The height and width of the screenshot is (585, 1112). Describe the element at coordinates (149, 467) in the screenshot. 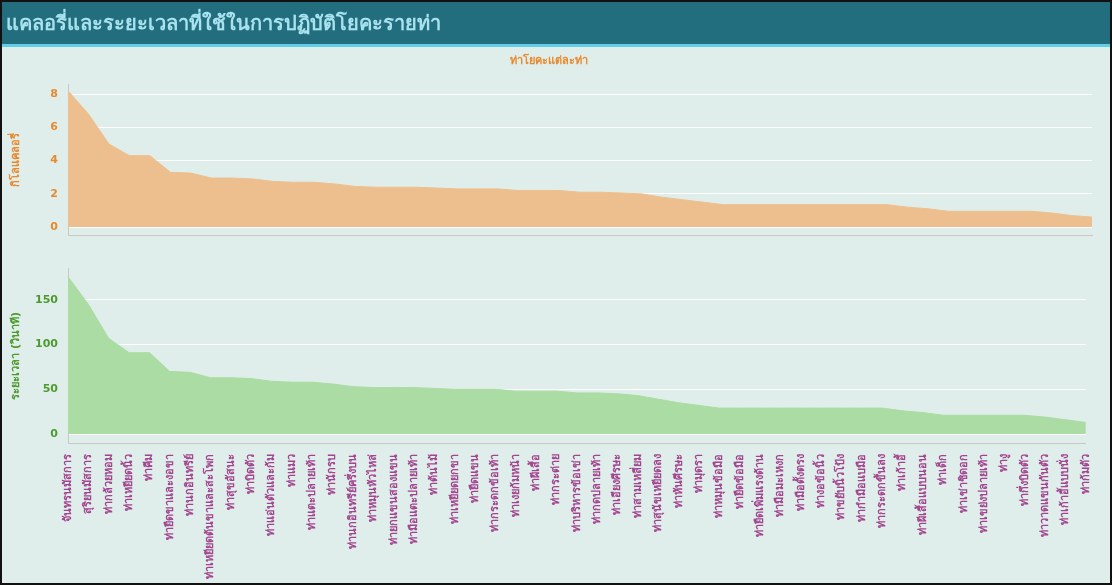

I see `x-tick-label: ท่าคีม` at that location.